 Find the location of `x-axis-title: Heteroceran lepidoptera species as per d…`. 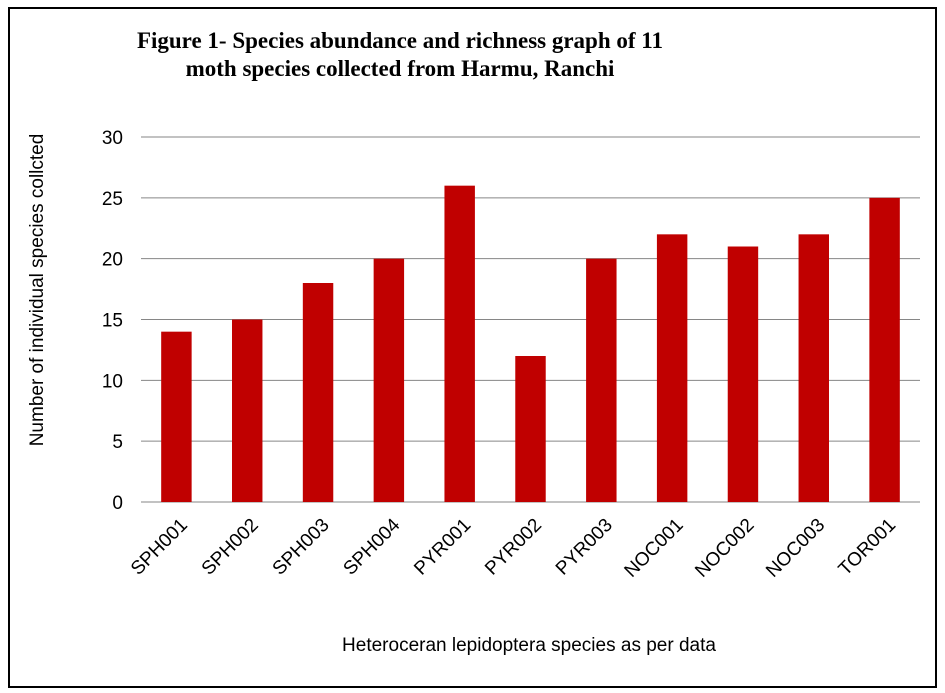

x-axis-title: Heteroceran lepidoptera species as per d… is located at coordinates (529, 645).